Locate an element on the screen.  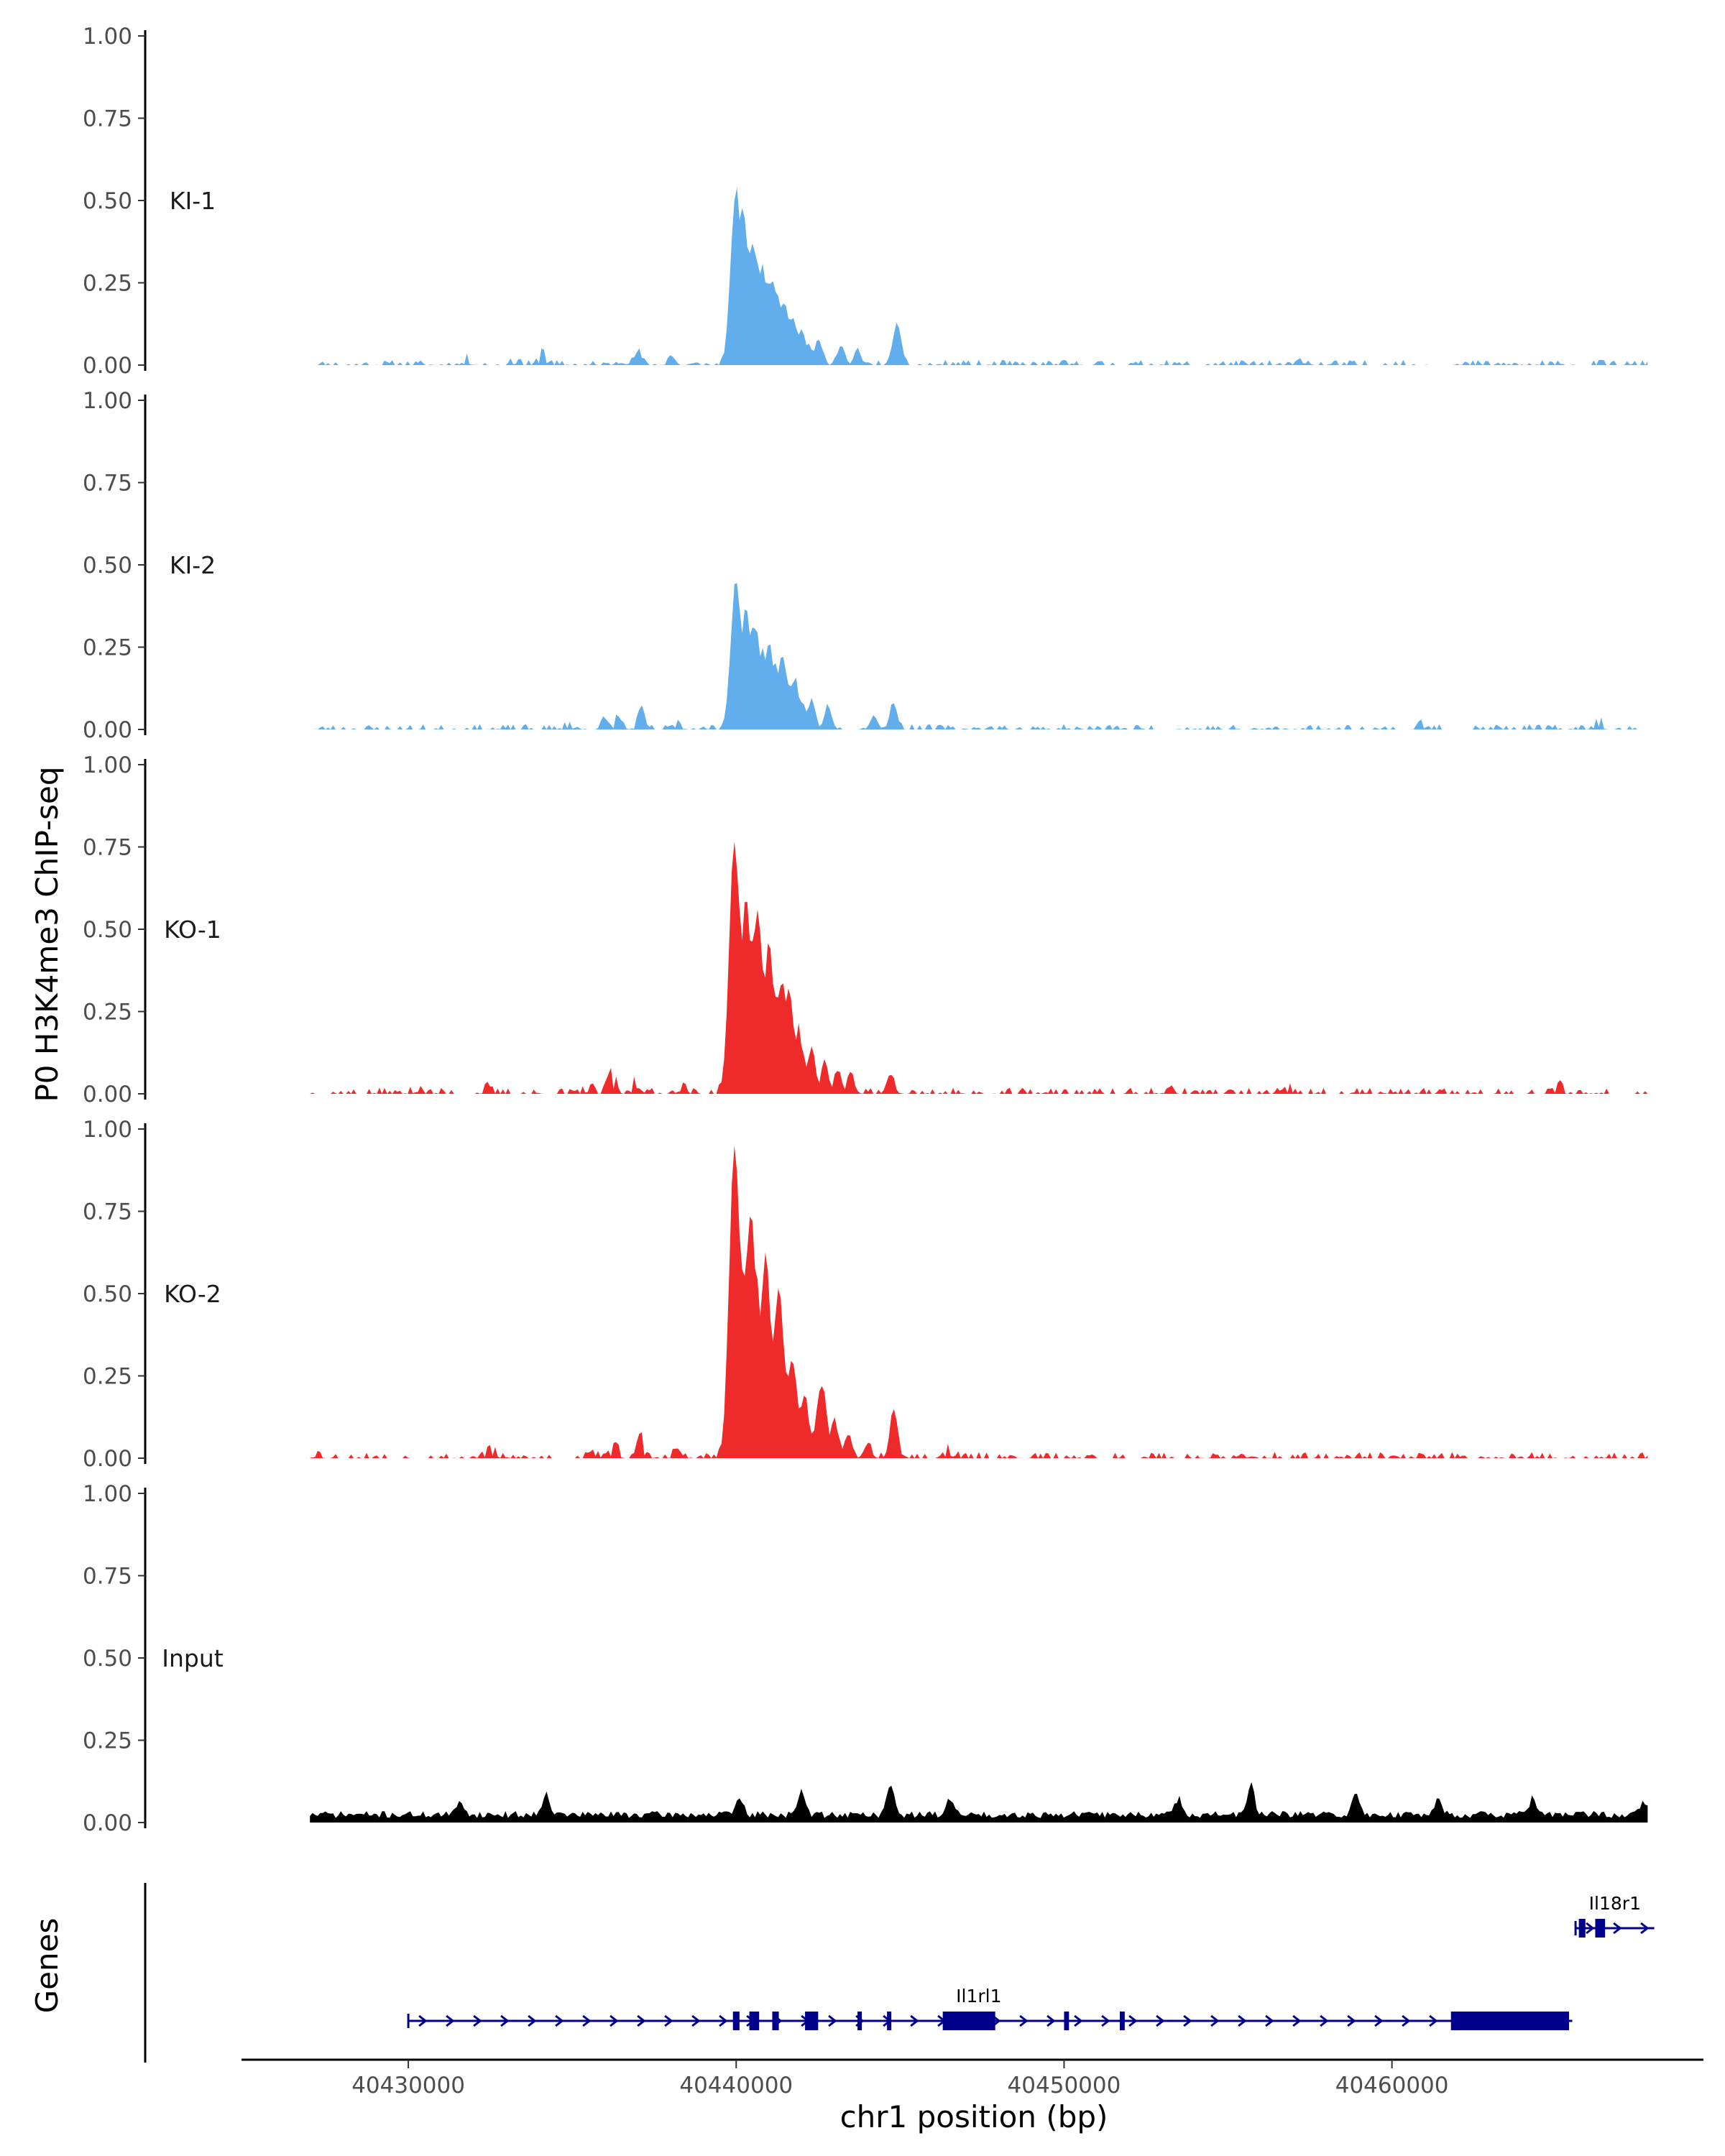
track-label: KI-2 is located at coordinates (193, 565).